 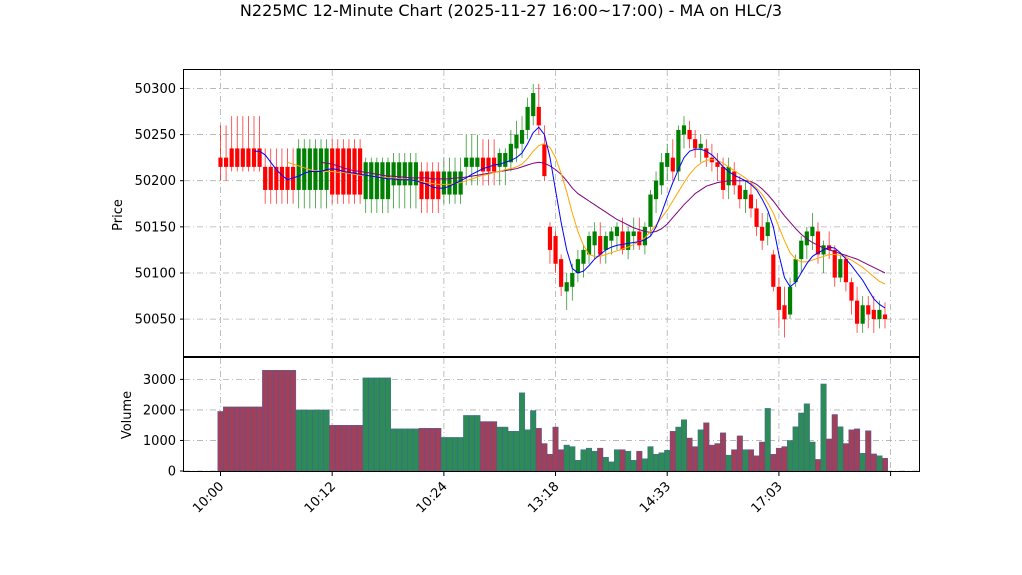 What do you see at coordinates (551, 414) in the screenshot?
I see `volume-panel-frame` at bounding box center [551, 414].